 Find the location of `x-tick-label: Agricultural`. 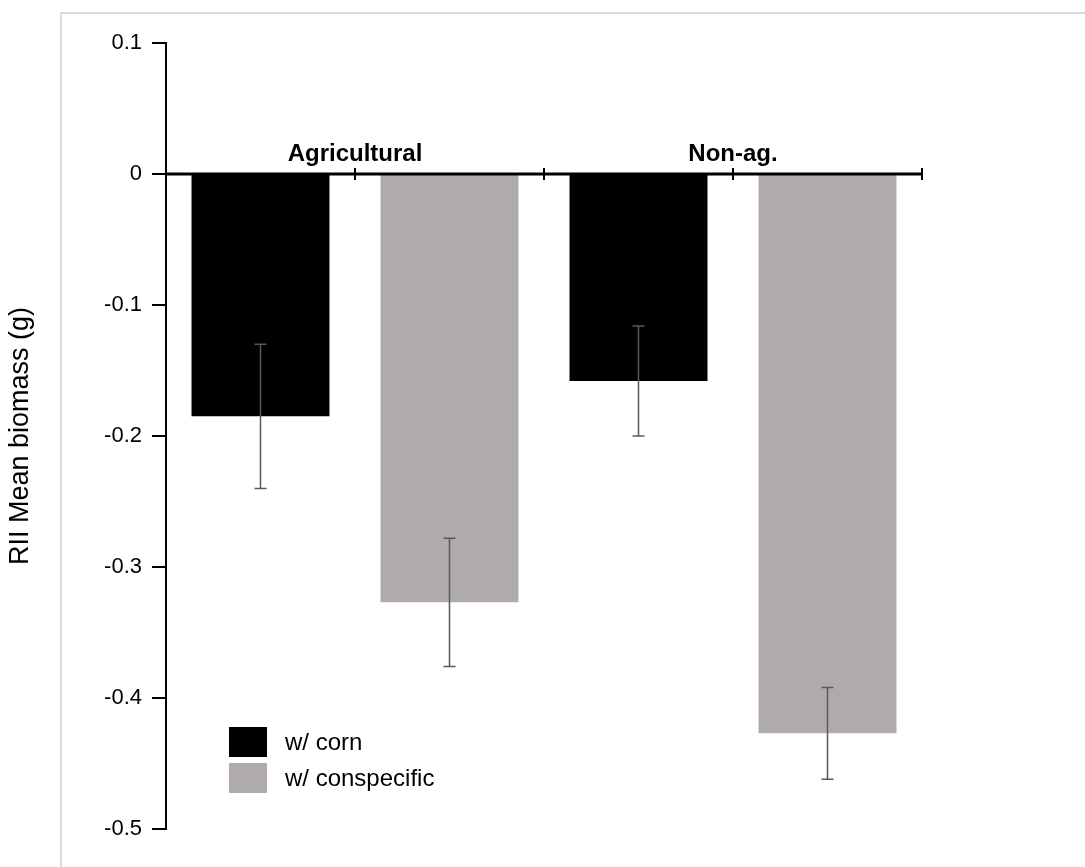

x-tick-label: Agricultural is located at coordinates (355, 152).